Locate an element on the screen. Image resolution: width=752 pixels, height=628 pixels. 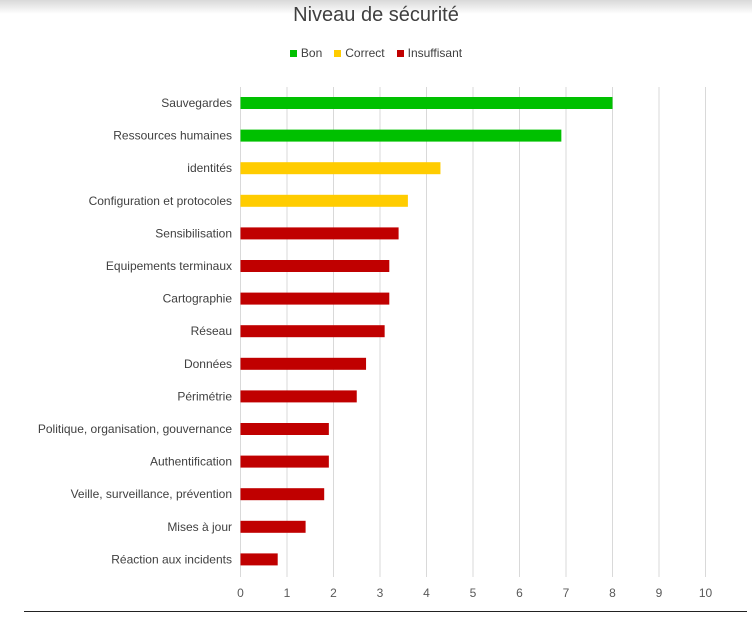
category-label-12: Veille, surveillance, prévention is located at coordinates (151, 494).